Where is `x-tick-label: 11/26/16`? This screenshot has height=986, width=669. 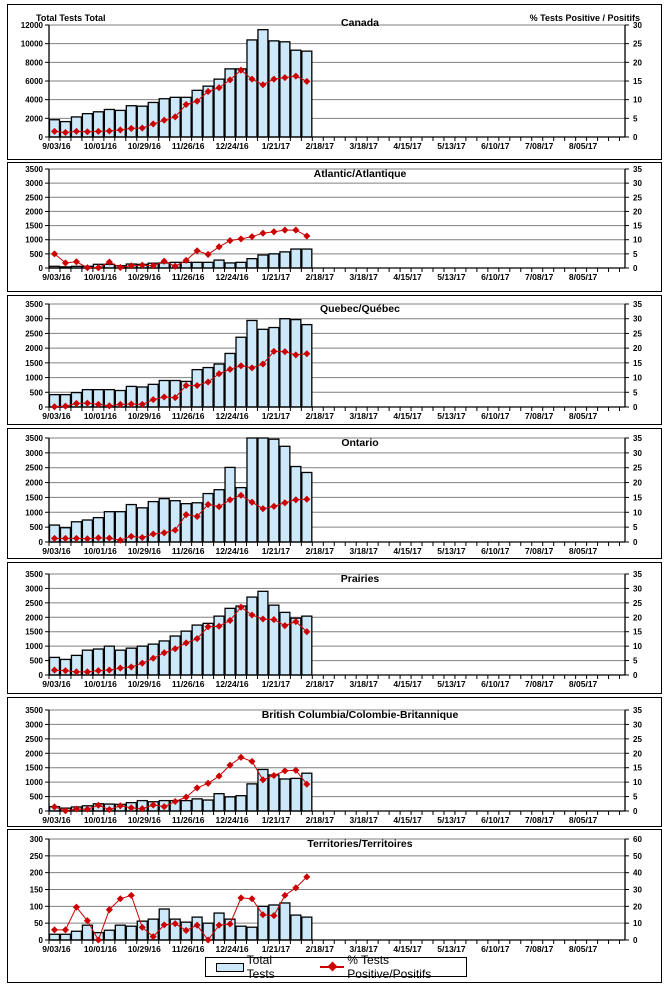
x-tick-label: 11/26/16 is located at coordinates (188, 949).